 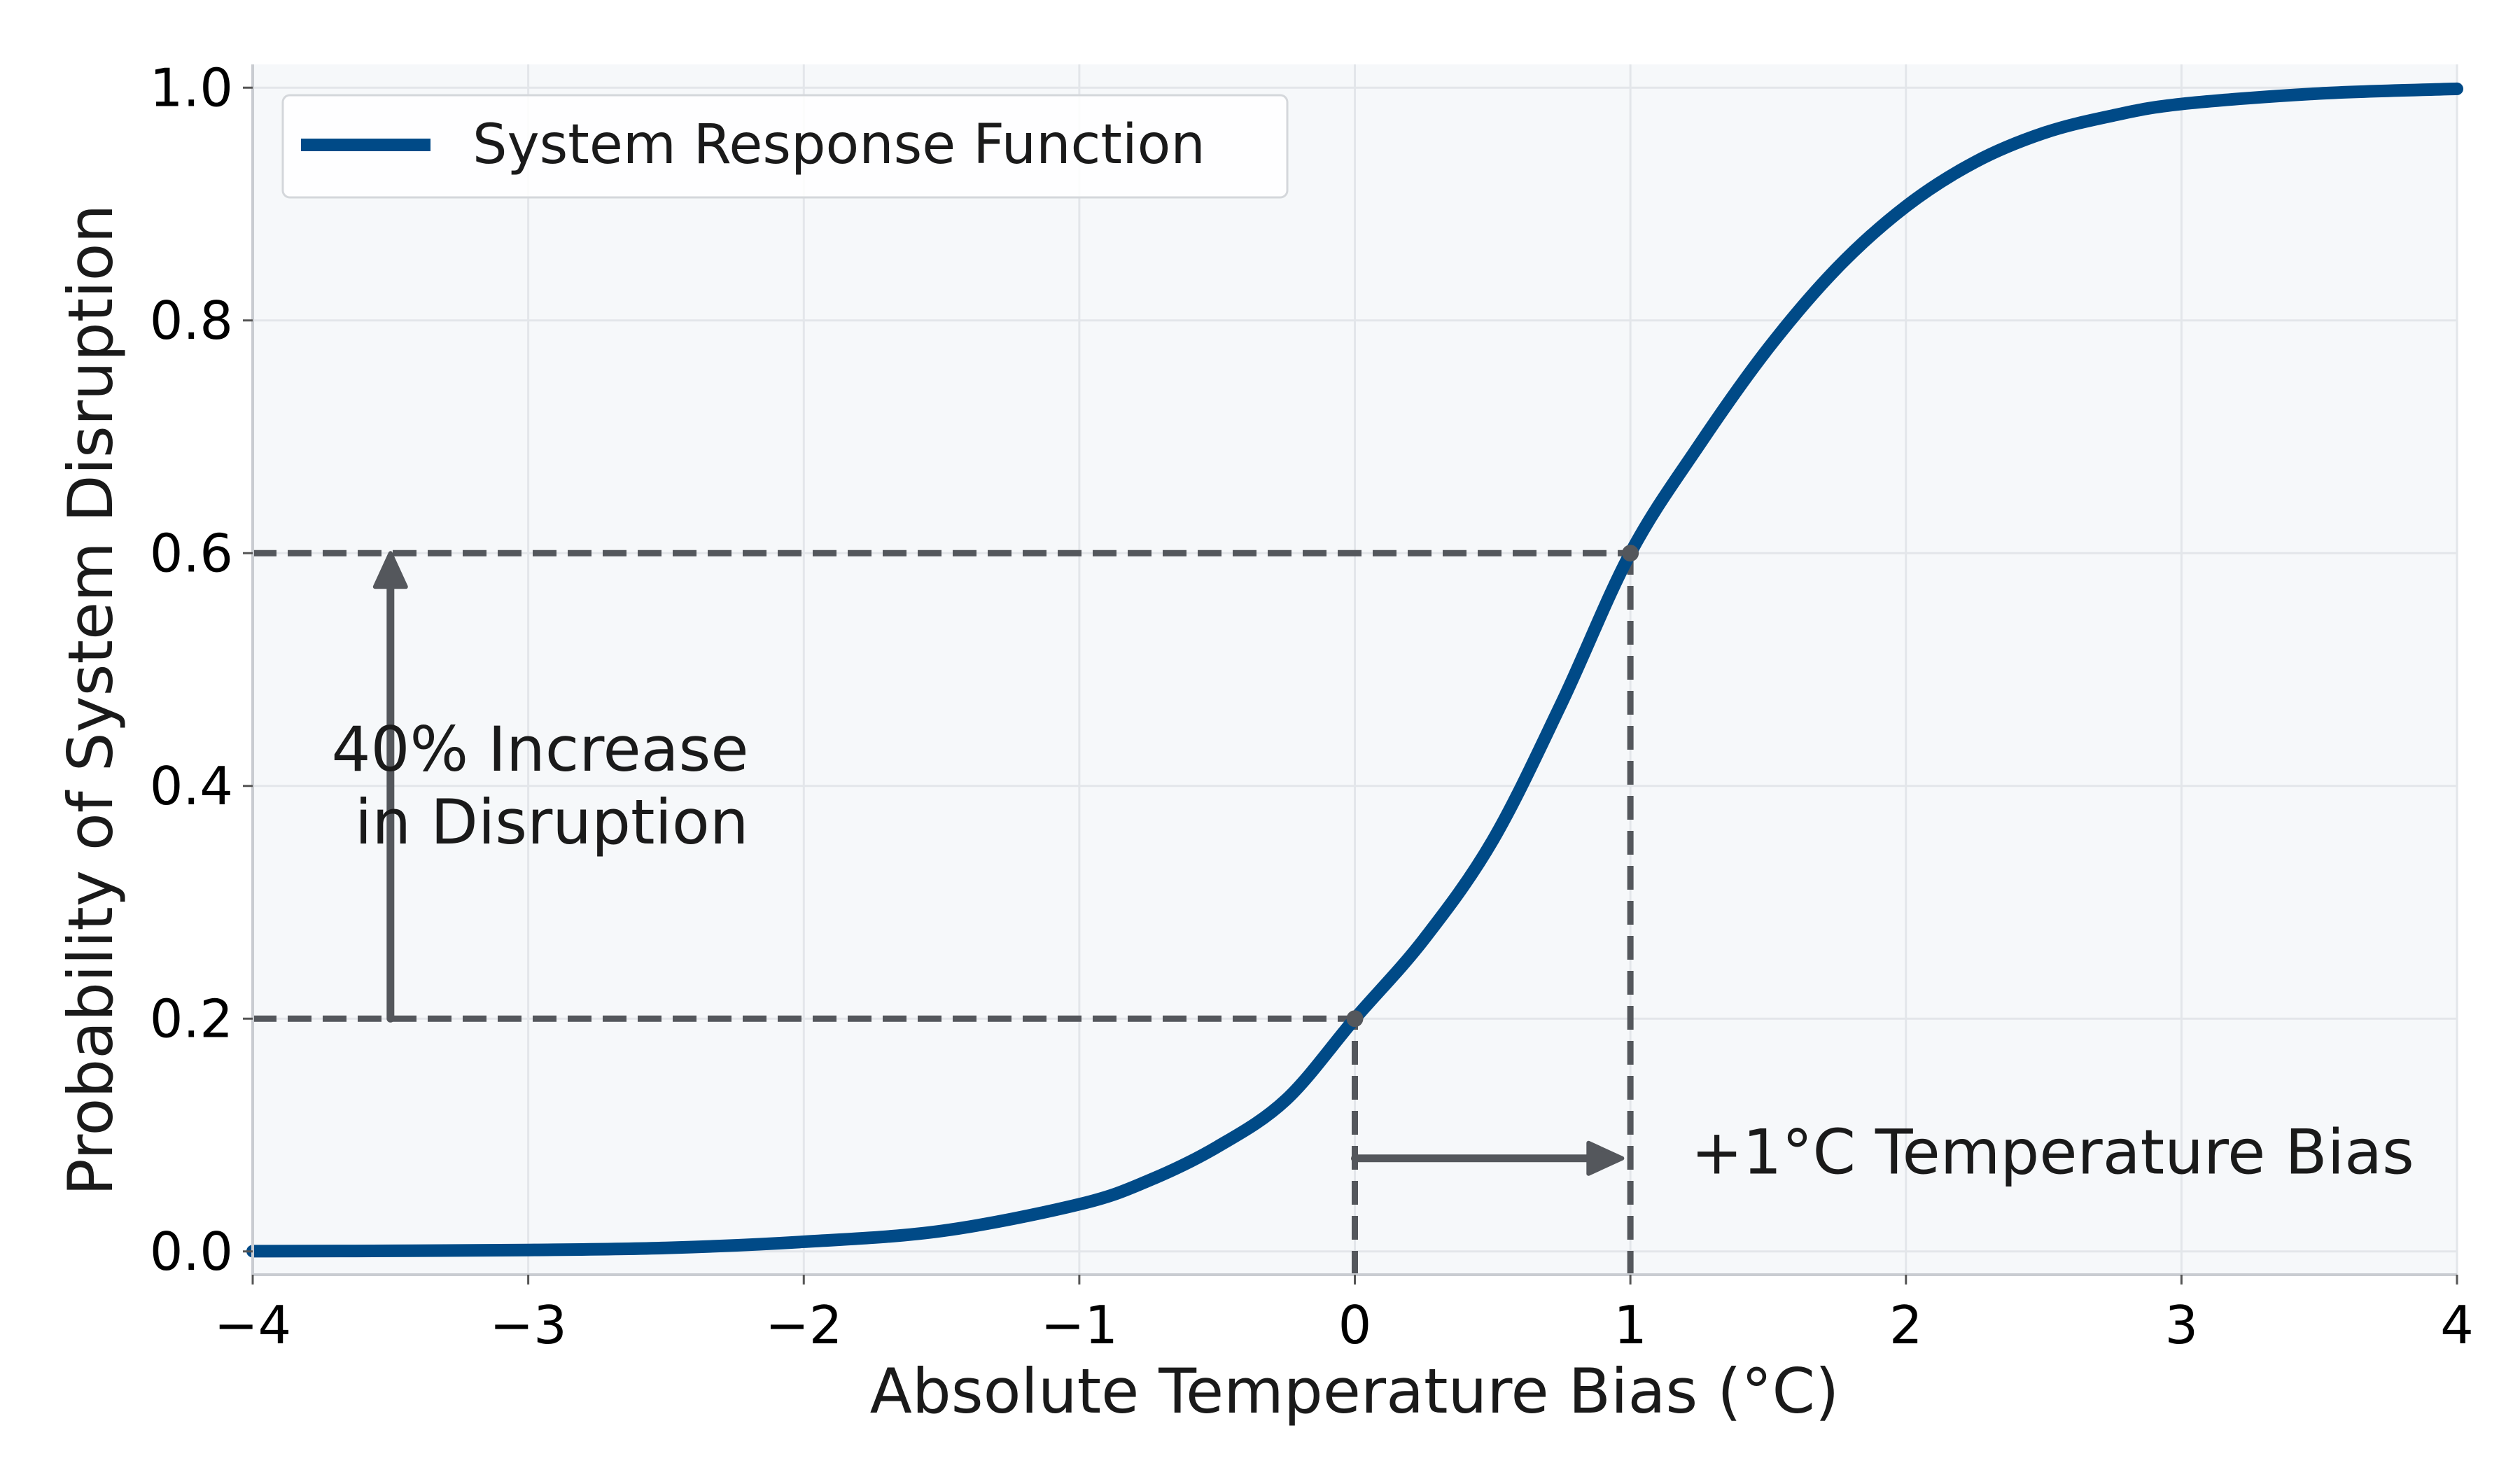 I want to click on shifted-point, so click(x=1630, y=553).